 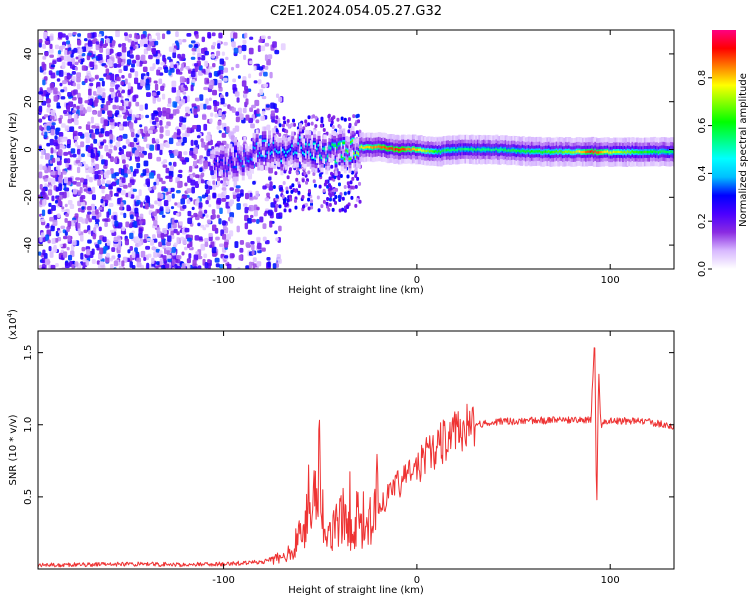 I want to click on snr-x-label: Height of straight line (km), so click(x=356, y=590).